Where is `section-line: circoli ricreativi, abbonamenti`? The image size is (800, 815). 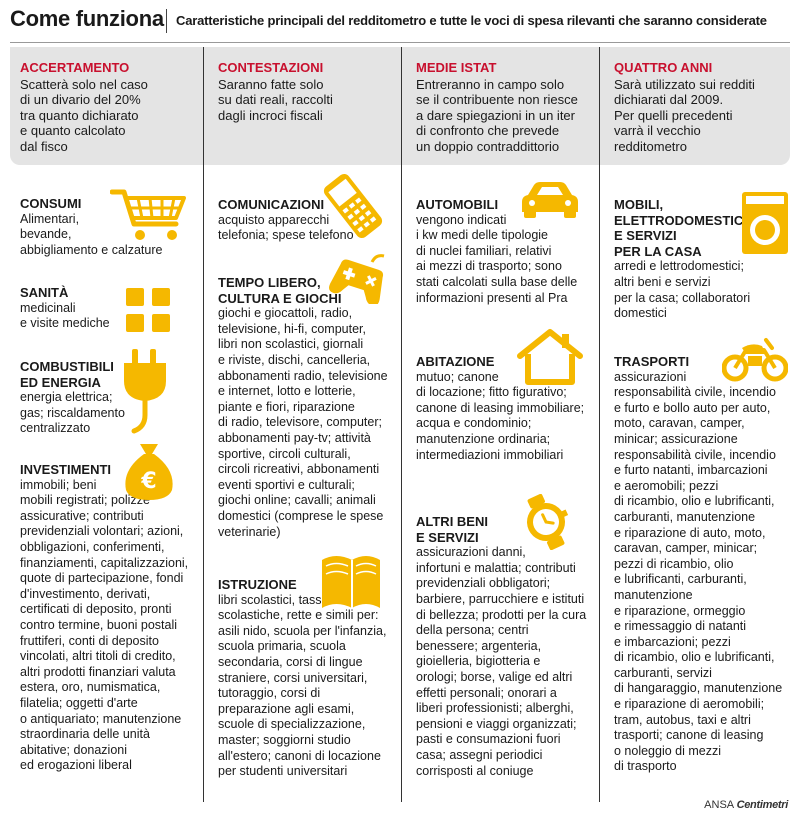
section-line: circoli ricreativi, abbonamenti is located at coordinates (299, 469).